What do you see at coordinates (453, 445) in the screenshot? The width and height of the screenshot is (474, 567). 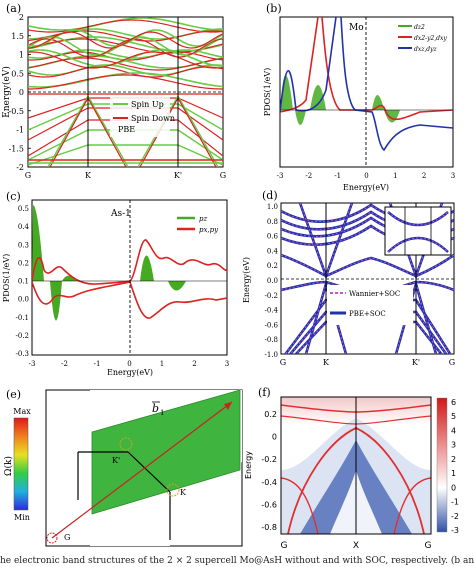 I see `cbar-tick: 3` at bounding box center [453, 445].